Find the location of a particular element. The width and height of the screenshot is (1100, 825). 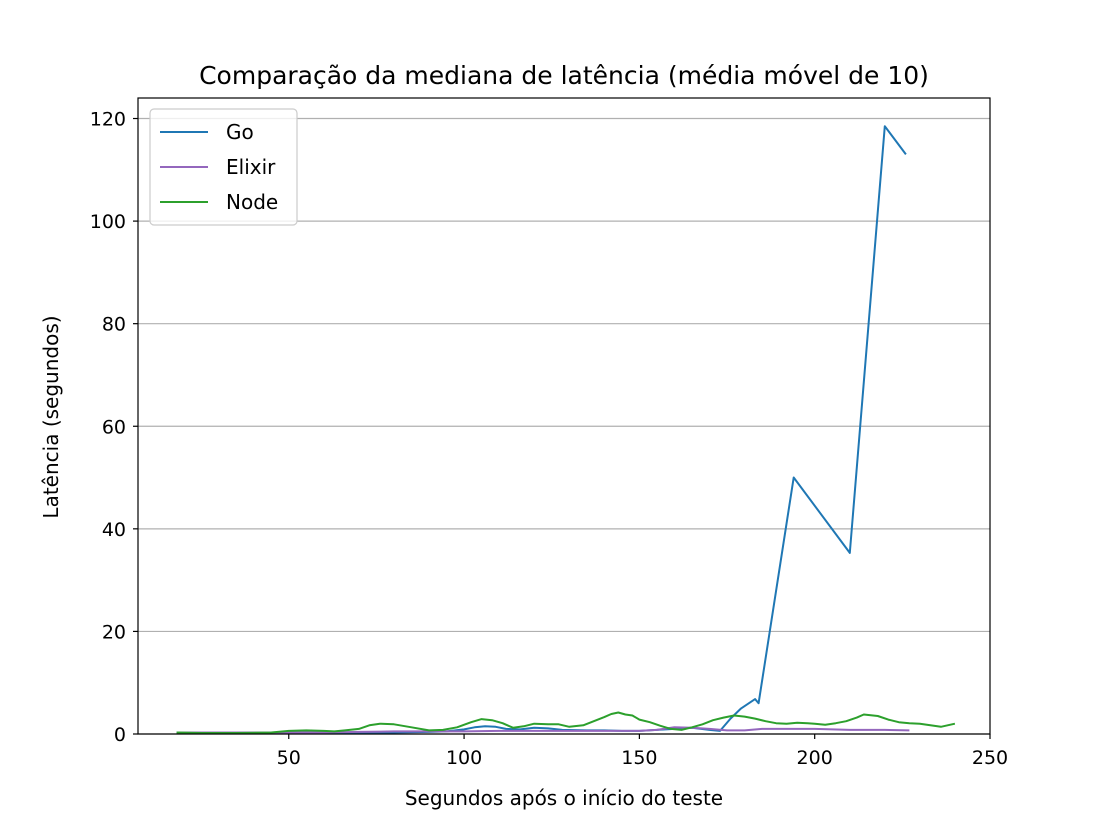

y-tick-label: 40 is located at coordinates (114, 530).